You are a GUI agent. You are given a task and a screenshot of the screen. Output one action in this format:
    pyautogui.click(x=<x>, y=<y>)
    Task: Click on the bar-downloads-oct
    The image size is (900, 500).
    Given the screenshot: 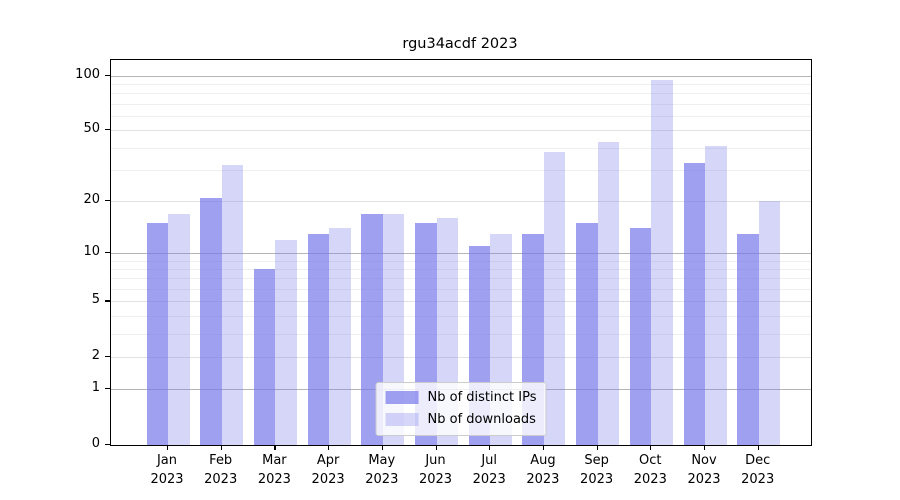 What is the action you would take?
    pyautogui.click(x=662, y=262)
    